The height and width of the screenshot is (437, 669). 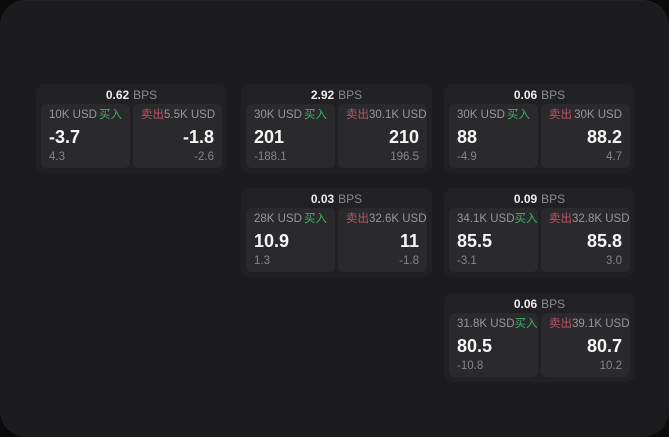 What do you see at coordinates (604, 345) in the screenshot?
I see `sell-price: 80.7` at bounding box center [604, 345].